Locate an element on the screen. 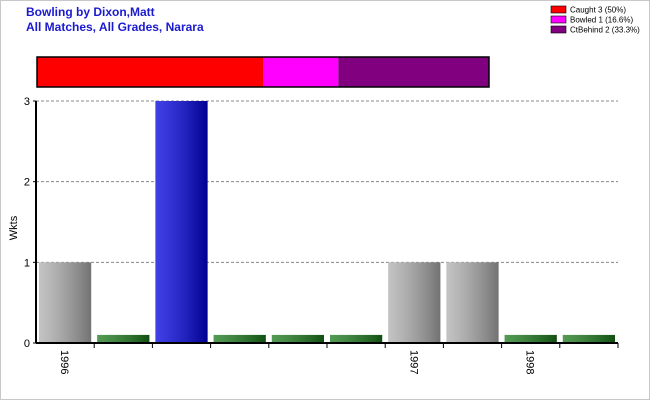 This screenshot has width=650, height=400. y-tick-label: 1 is located at coordinates (27, 263).